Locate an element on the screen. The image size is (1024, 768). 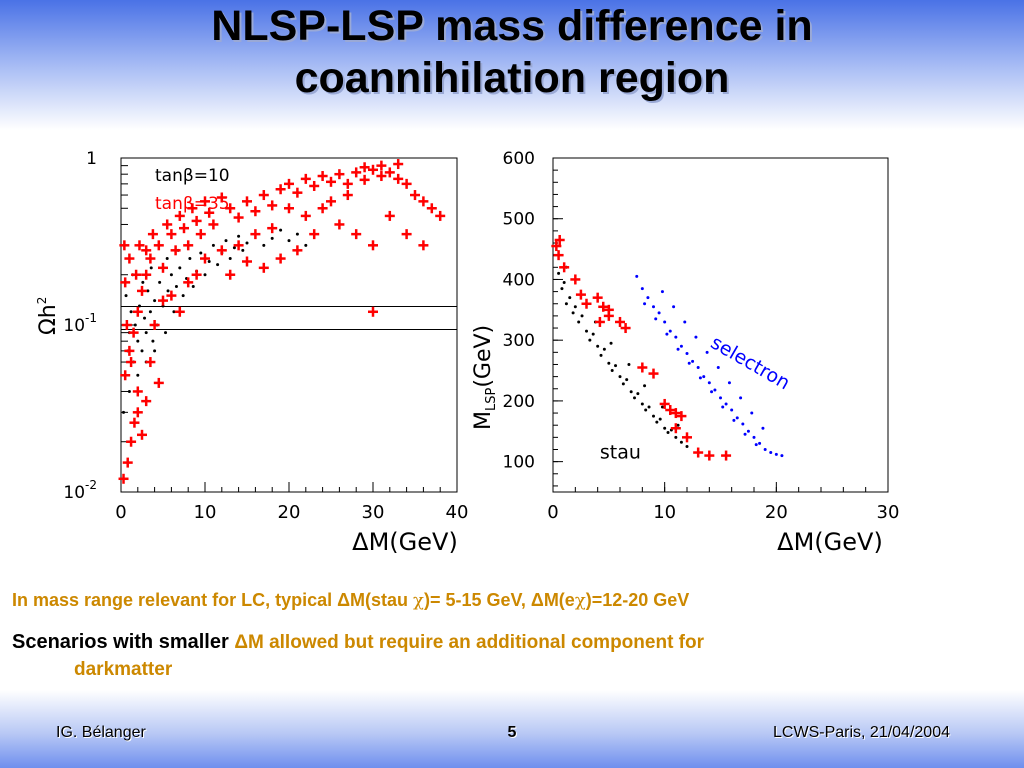
left-ylabel: Ωh2 is located at coordinates (48, 316).